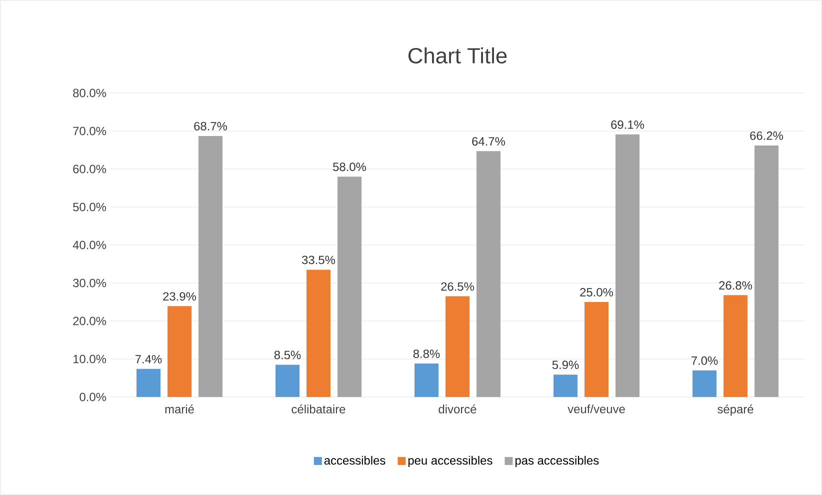 This screenshot has height=495, width=822. I want to click on x-tick-label: célibataire, so click(319, 409).